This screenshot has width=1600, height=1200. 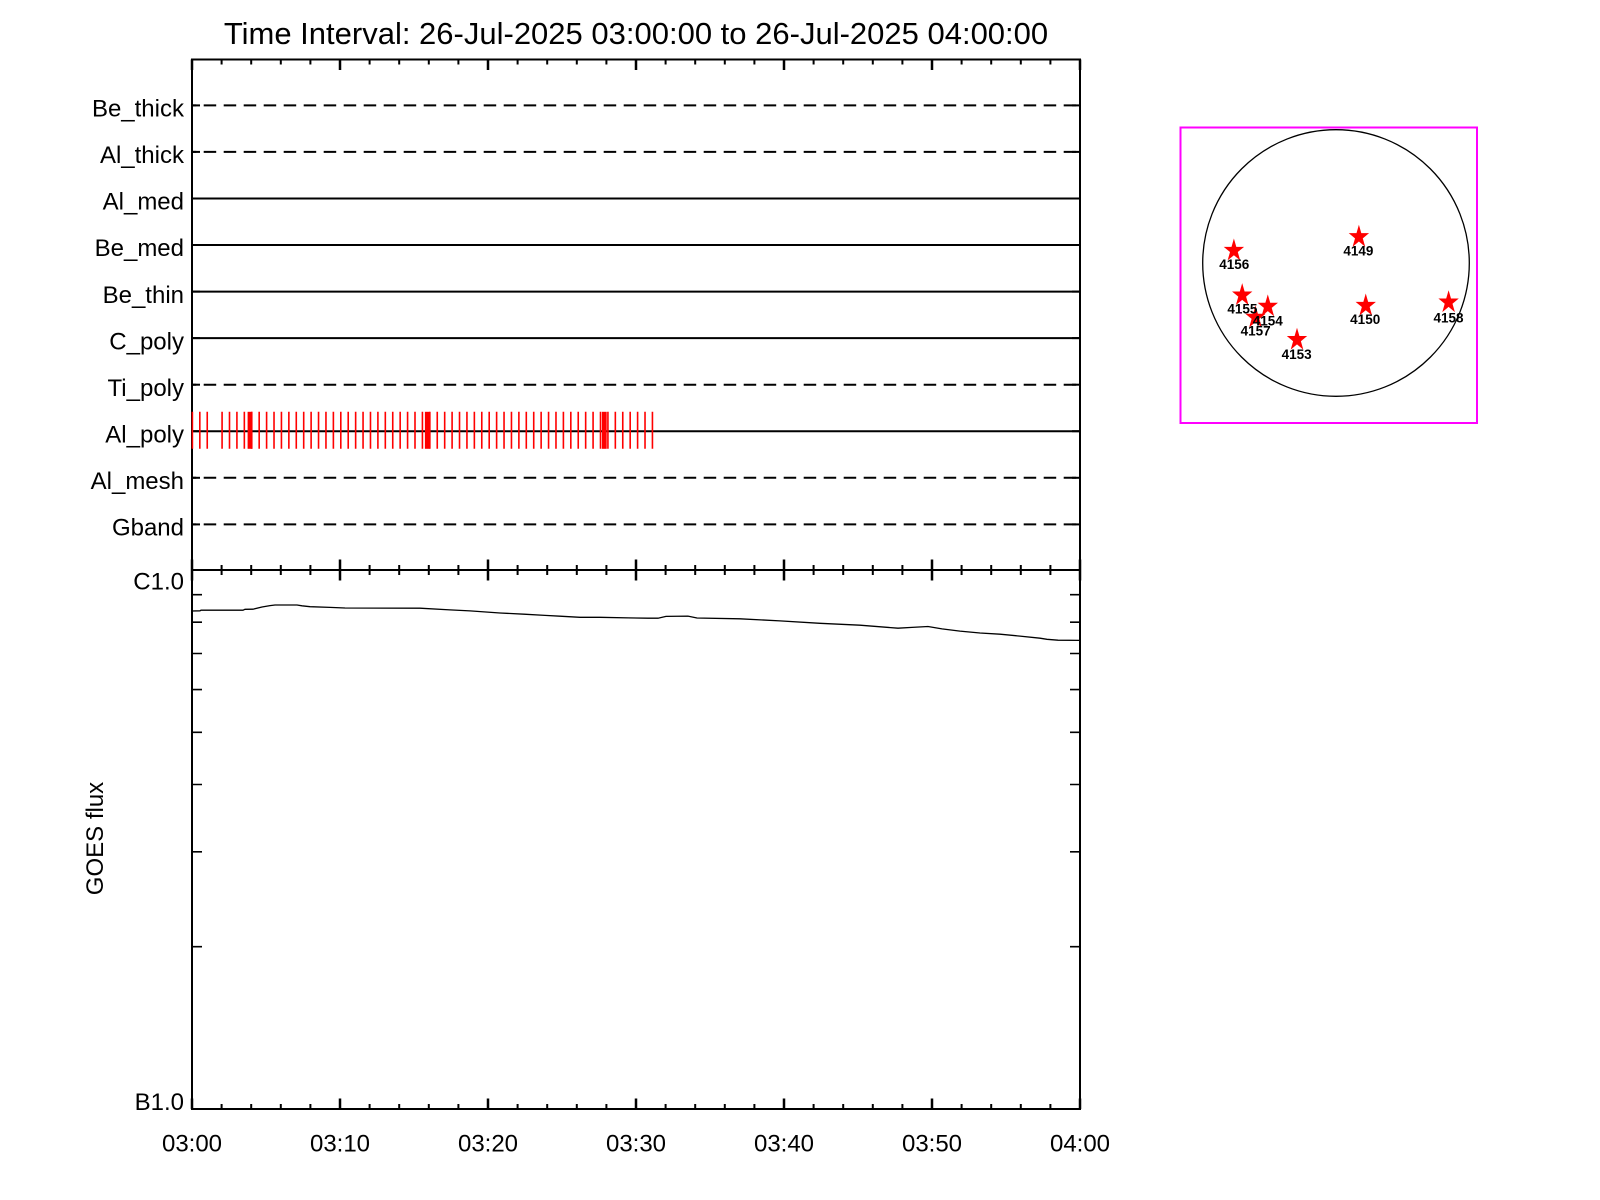 I want to click on svg-text: 4156, so click(x=1234, y=264).